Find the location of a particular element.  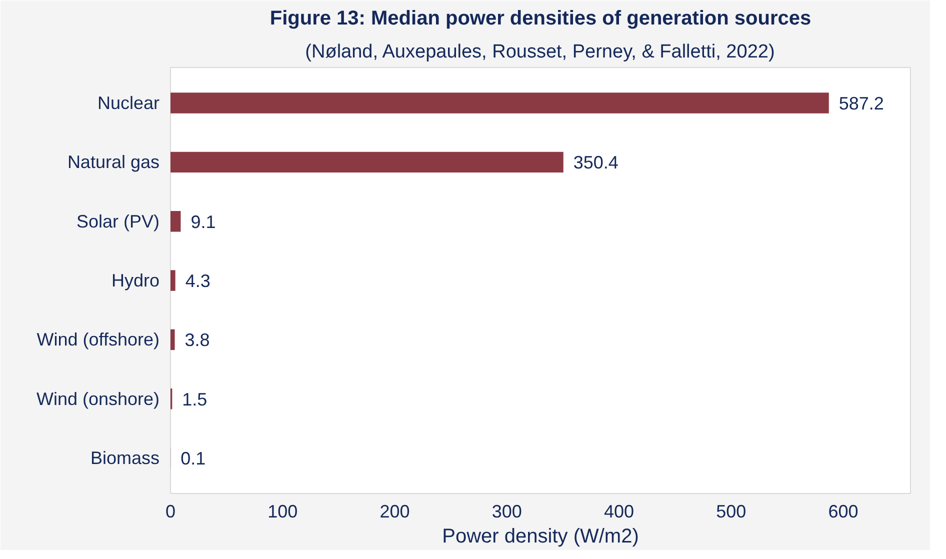

y-tick-label: Hydro is located at coordinates (135, 280).